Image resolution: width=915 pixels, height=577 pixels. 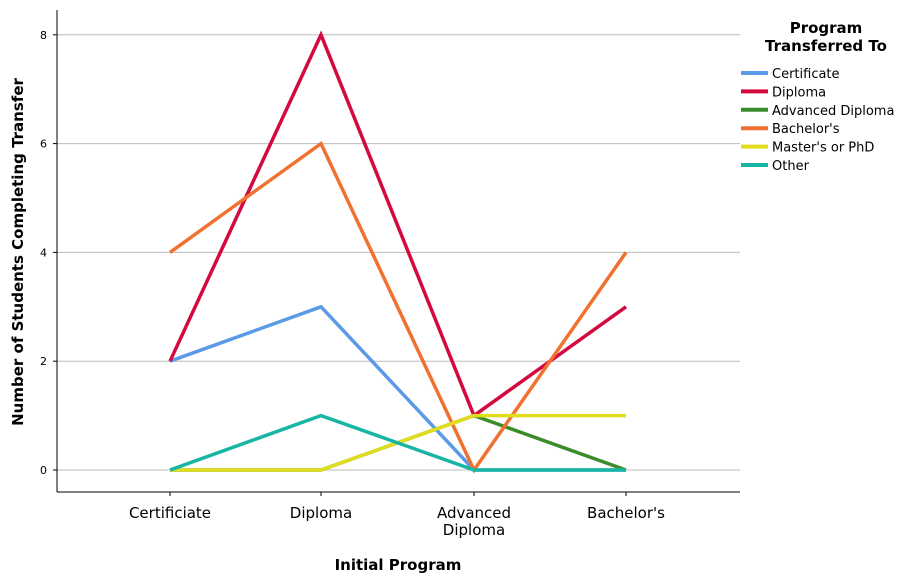 What do you see at coordinates (806, 129) in the screenshot?
I see `legend-label: Bachelor's` at bounding box center [806, 129].